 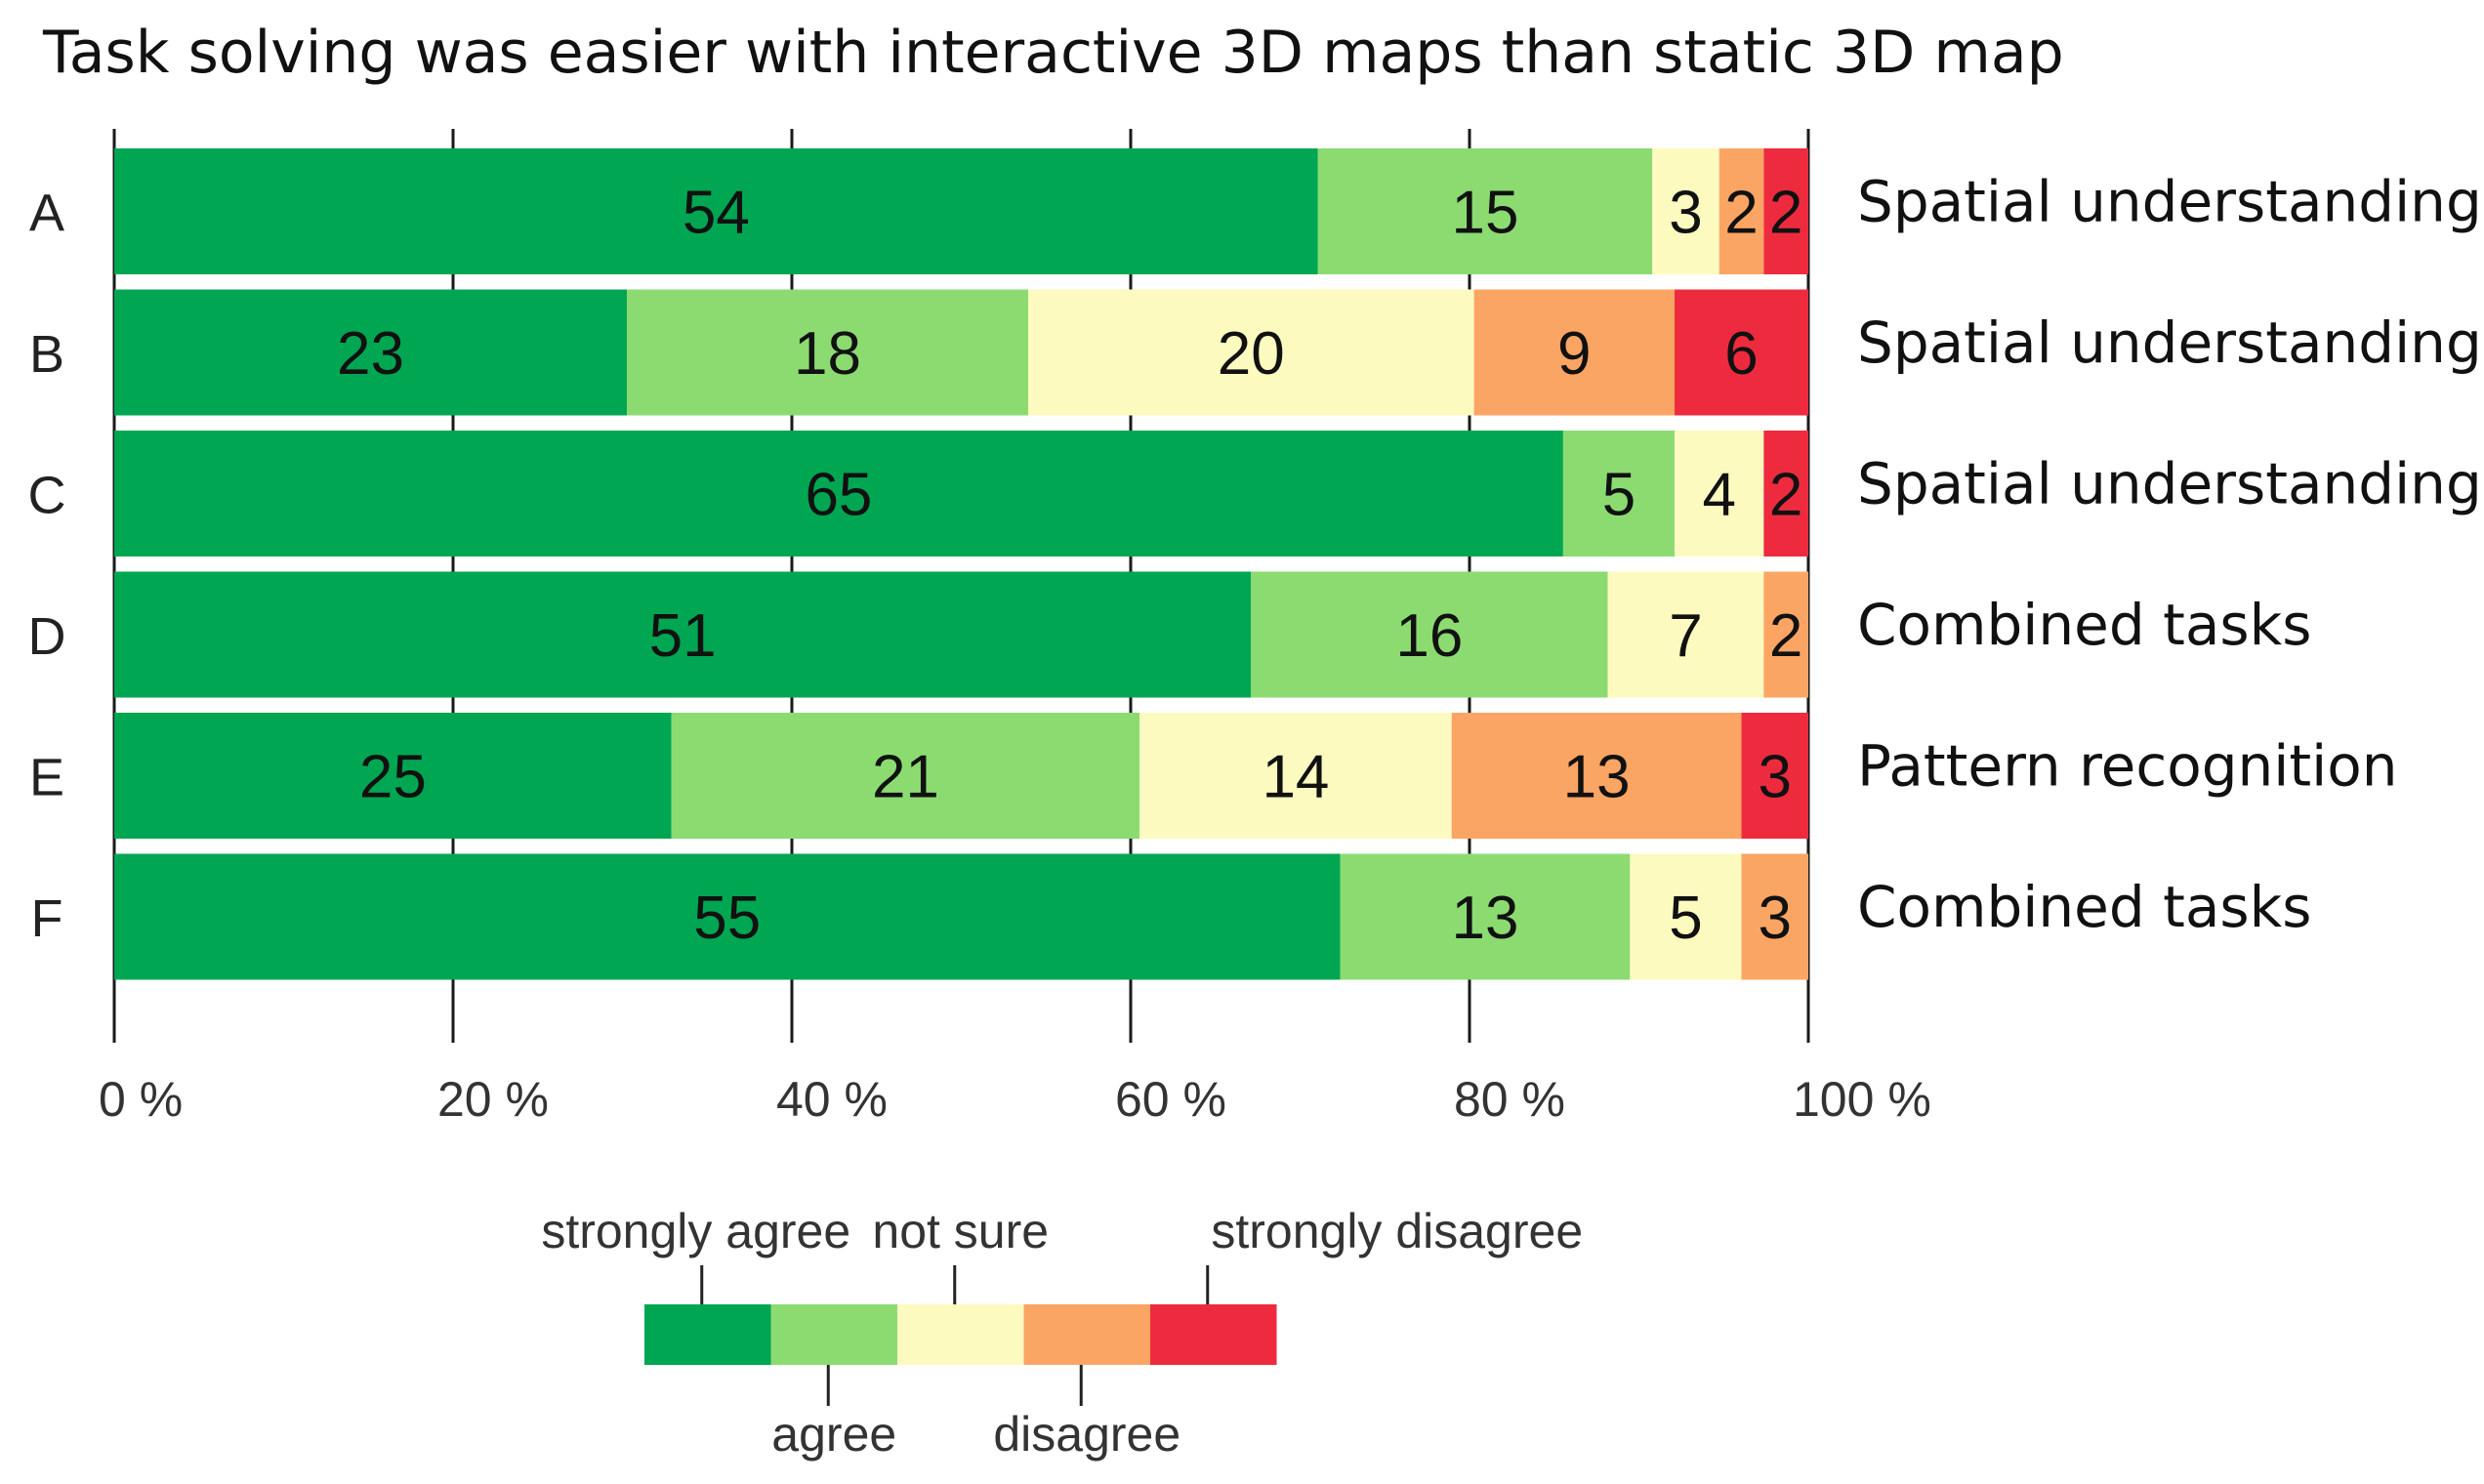 What do you see at coordinates (47, 919) in the screenshot?
I see `row-label-F: F` at bounding box center [47, 919].